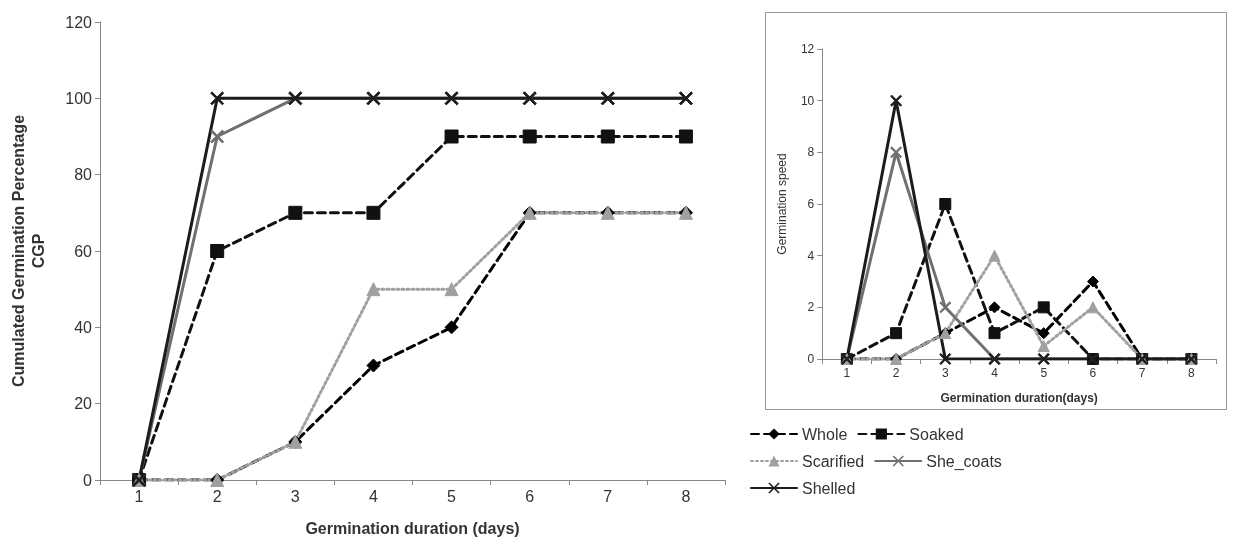  What do you see at coordinates (811, 152) in the screenshot?
I see `y-tick-label: 8` at bounding box center [811, 152].